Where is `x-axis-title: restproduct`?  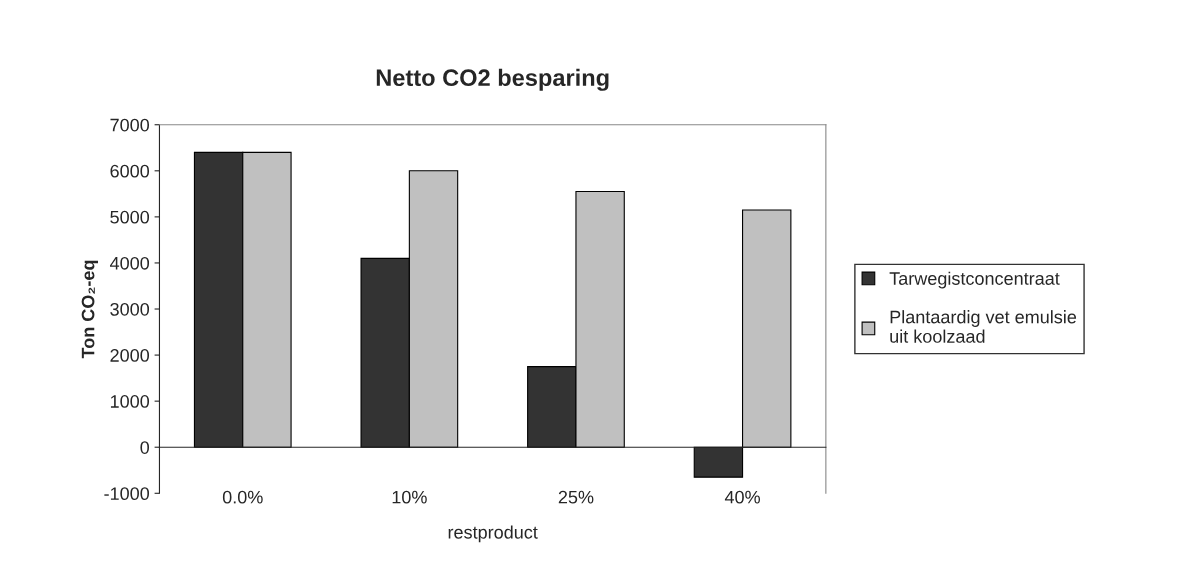 x-axis-title: restproduct is located at coordinates (493, 534).